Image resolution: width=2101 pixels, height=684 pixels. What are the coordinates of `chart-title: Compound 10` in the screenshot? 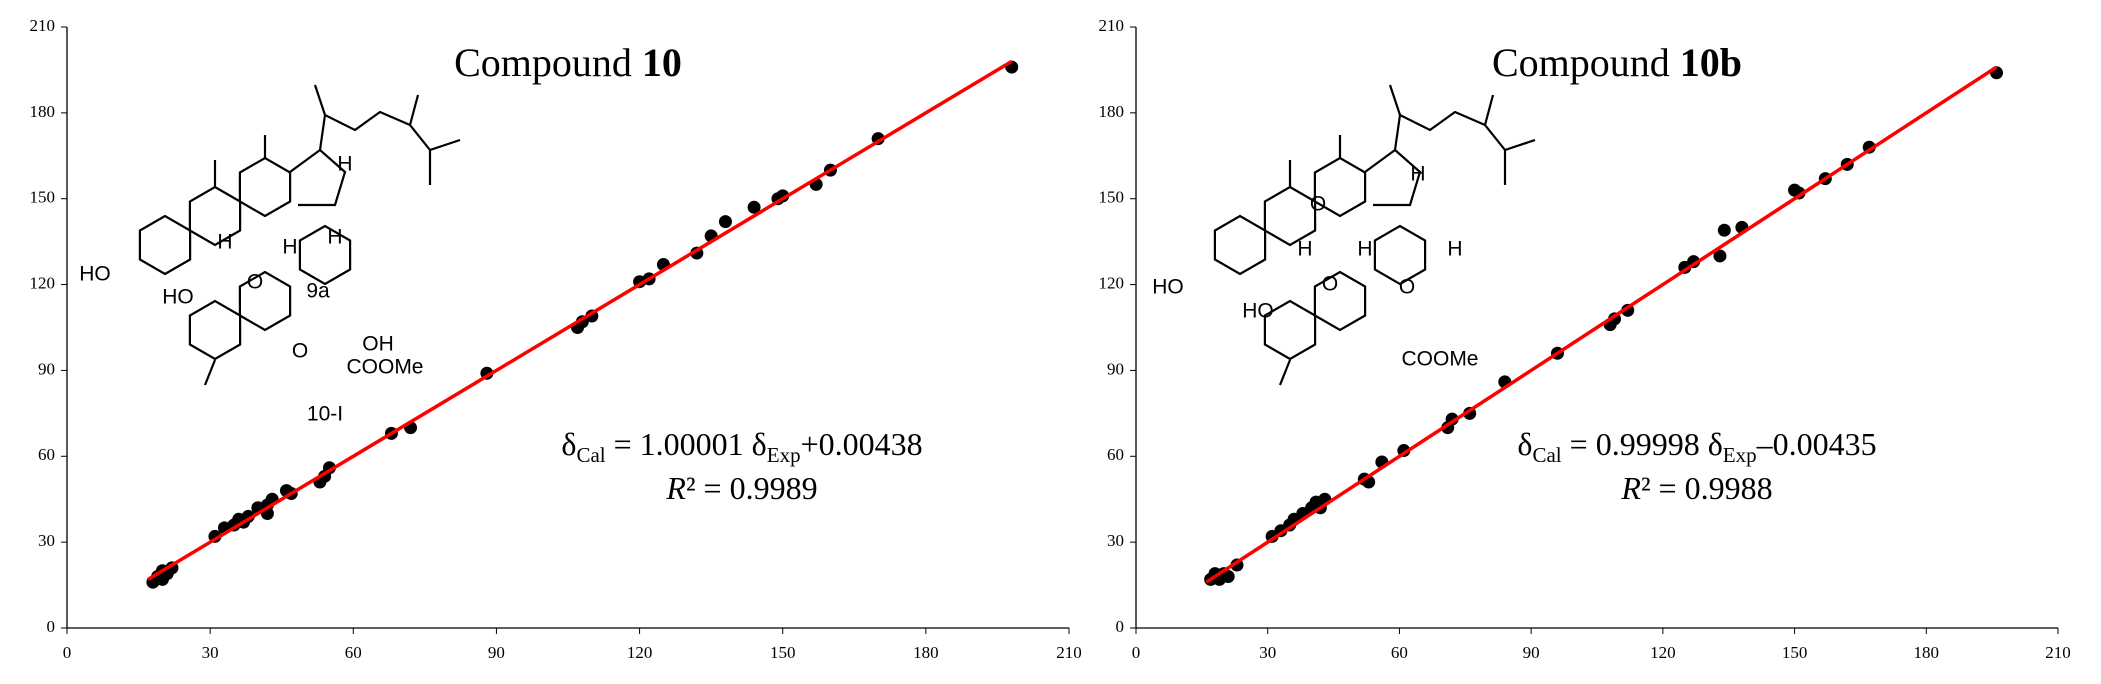 It's located at (568, 62).